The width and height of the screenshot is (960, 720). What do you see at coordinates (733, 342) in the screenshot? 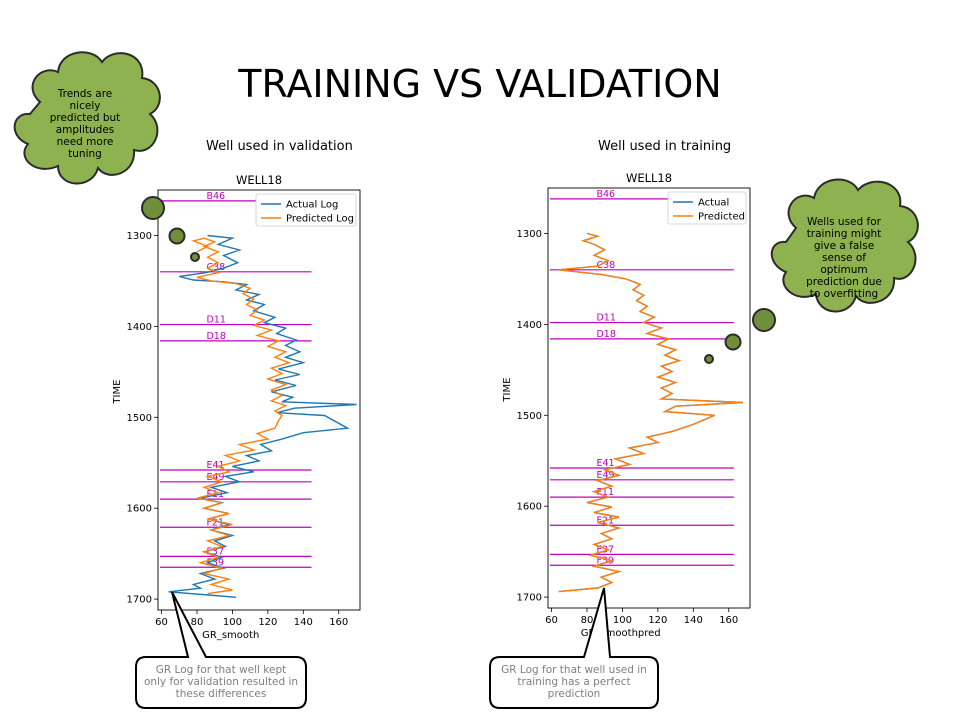
I see `right-thought-bubble-medium` at bounding box center [733, 342].